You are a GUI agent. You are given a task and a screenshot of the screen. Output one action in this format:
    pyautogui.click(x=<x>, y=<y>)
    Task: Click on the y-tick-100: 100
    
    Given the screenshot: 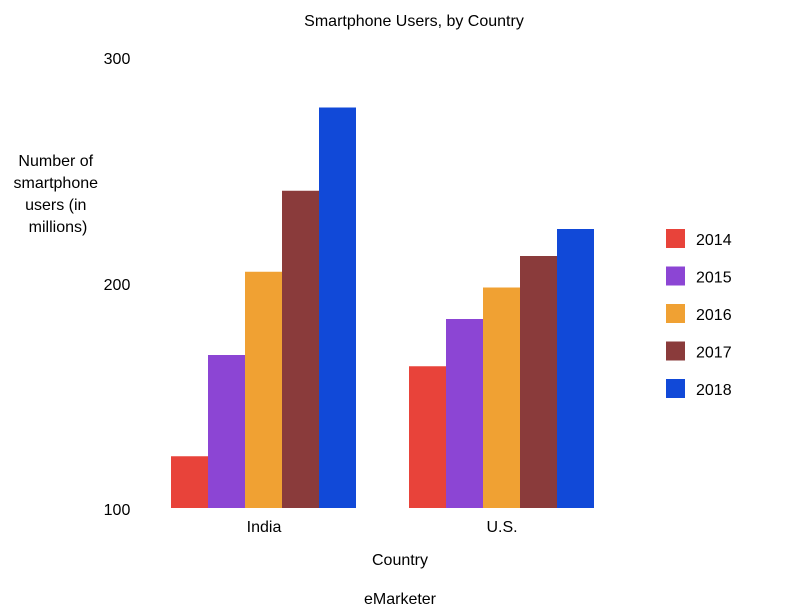 What is the action you would take?
    pyautogui.click(x=117, y=510)
    